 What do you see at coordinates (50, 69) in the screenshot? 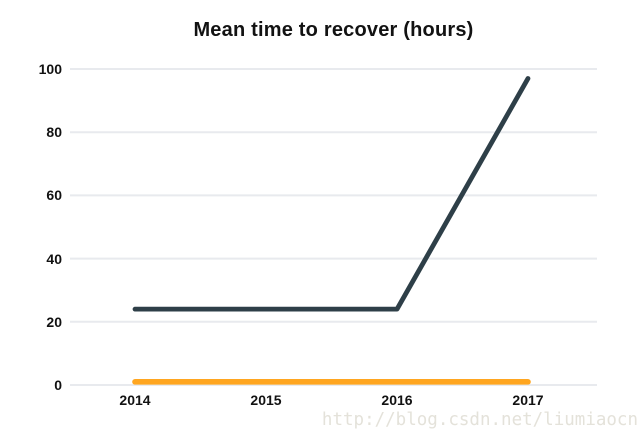
I see `y-tick-label-100: 100` at bounding box center [50, 69].